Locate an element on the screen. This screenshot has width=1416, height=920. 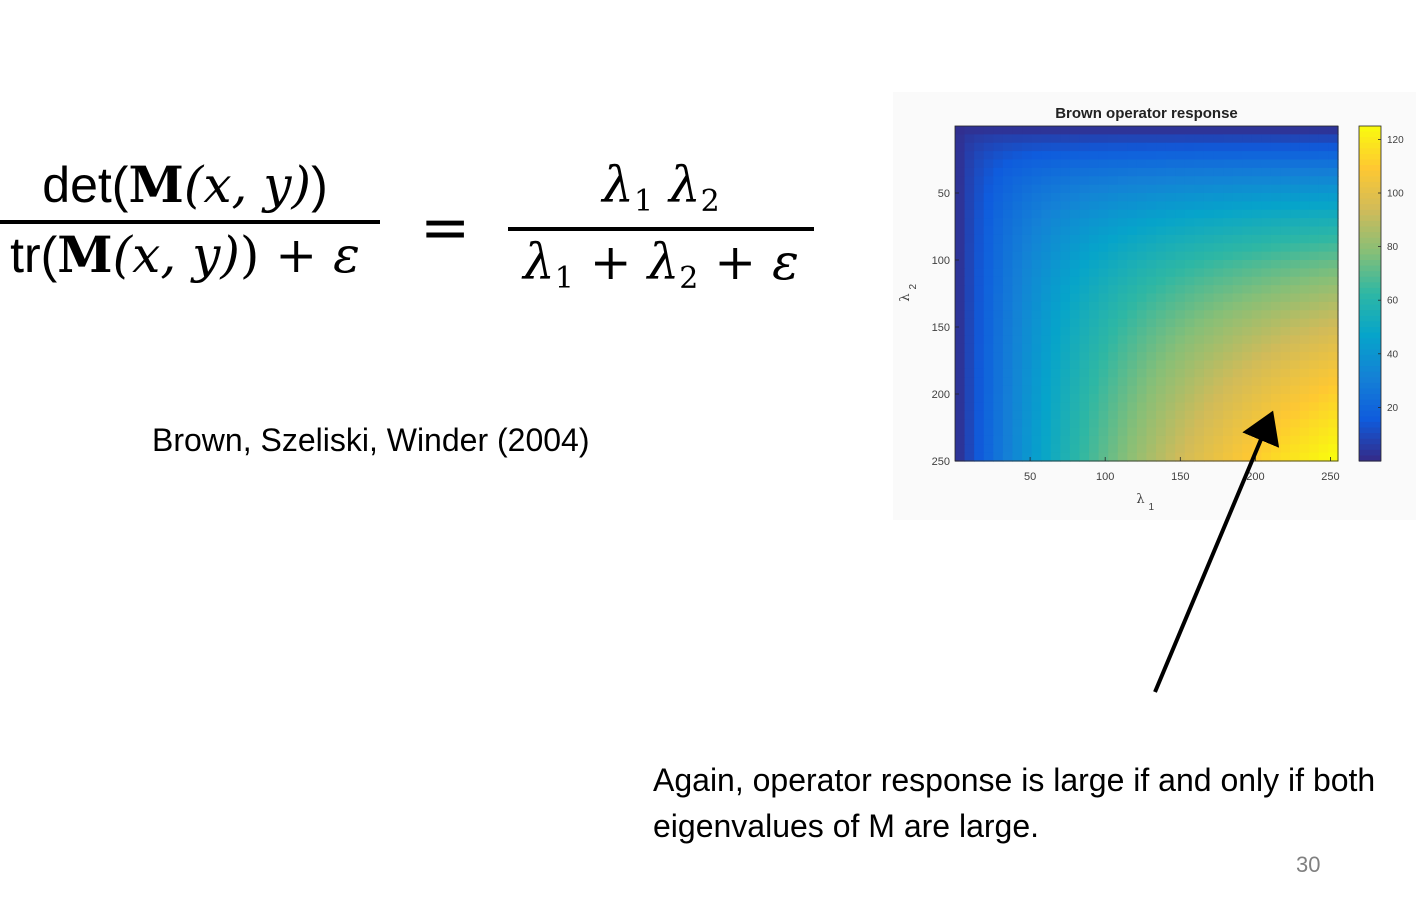
chart-title: Brown operator response is located at coordinates (1146, 113).